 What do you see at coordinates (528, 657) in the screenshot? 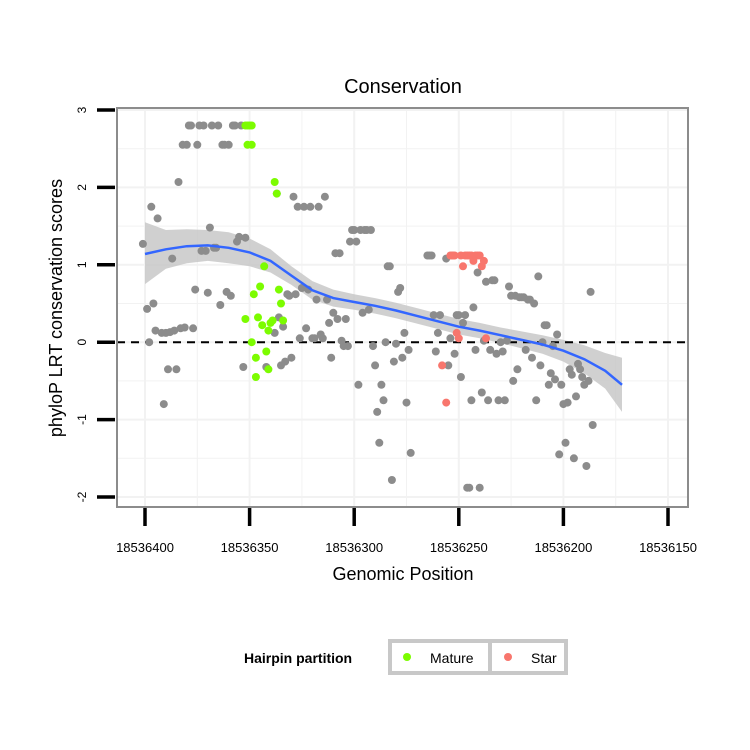
I see `legend-key-box-star` at bounding box center [528, 657].